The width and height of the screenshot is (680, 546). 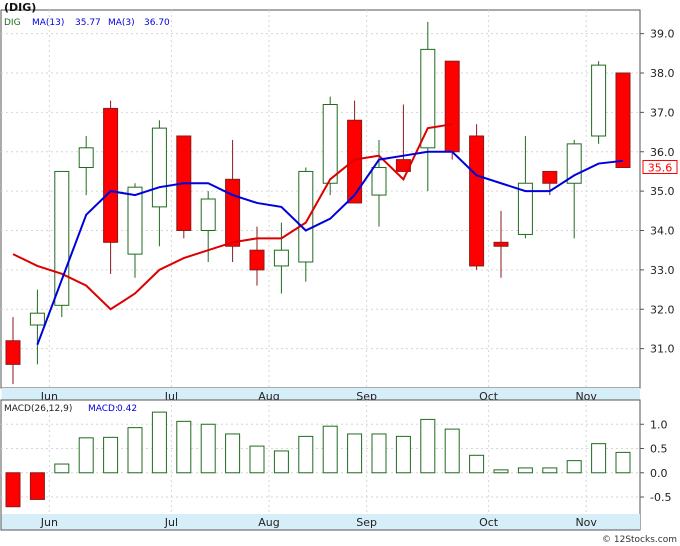 What do you see at coordinates (38, 409) in the screenshot?
I see `macd-title: MACD(26,12,9)` at bounding box center [38, 409].